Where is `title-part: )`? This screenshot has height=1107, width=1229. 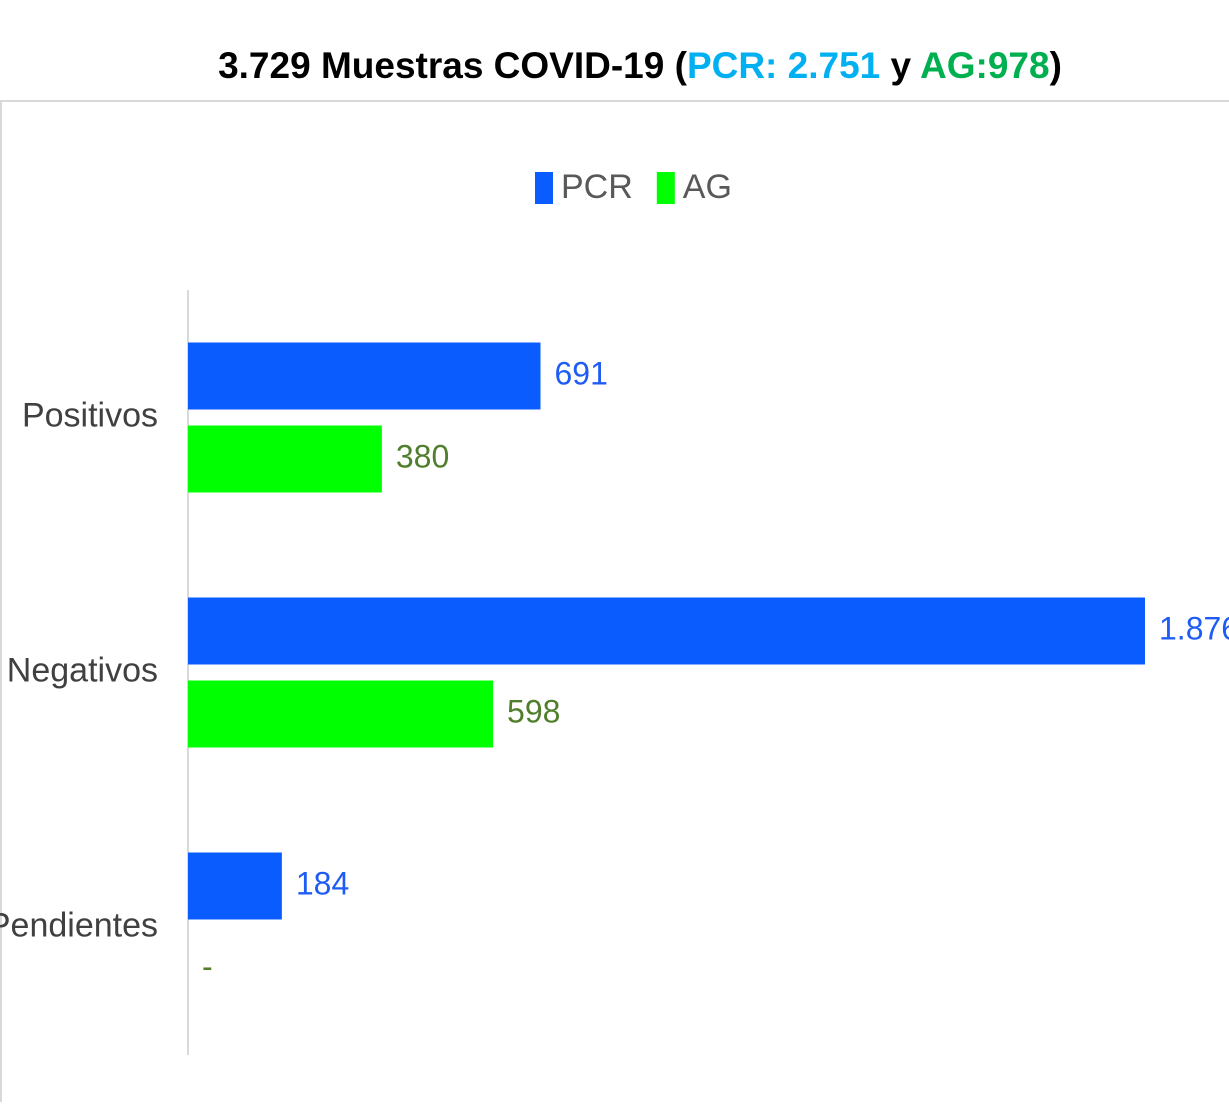
title-part: ) is located at coordinates (1056, 65).